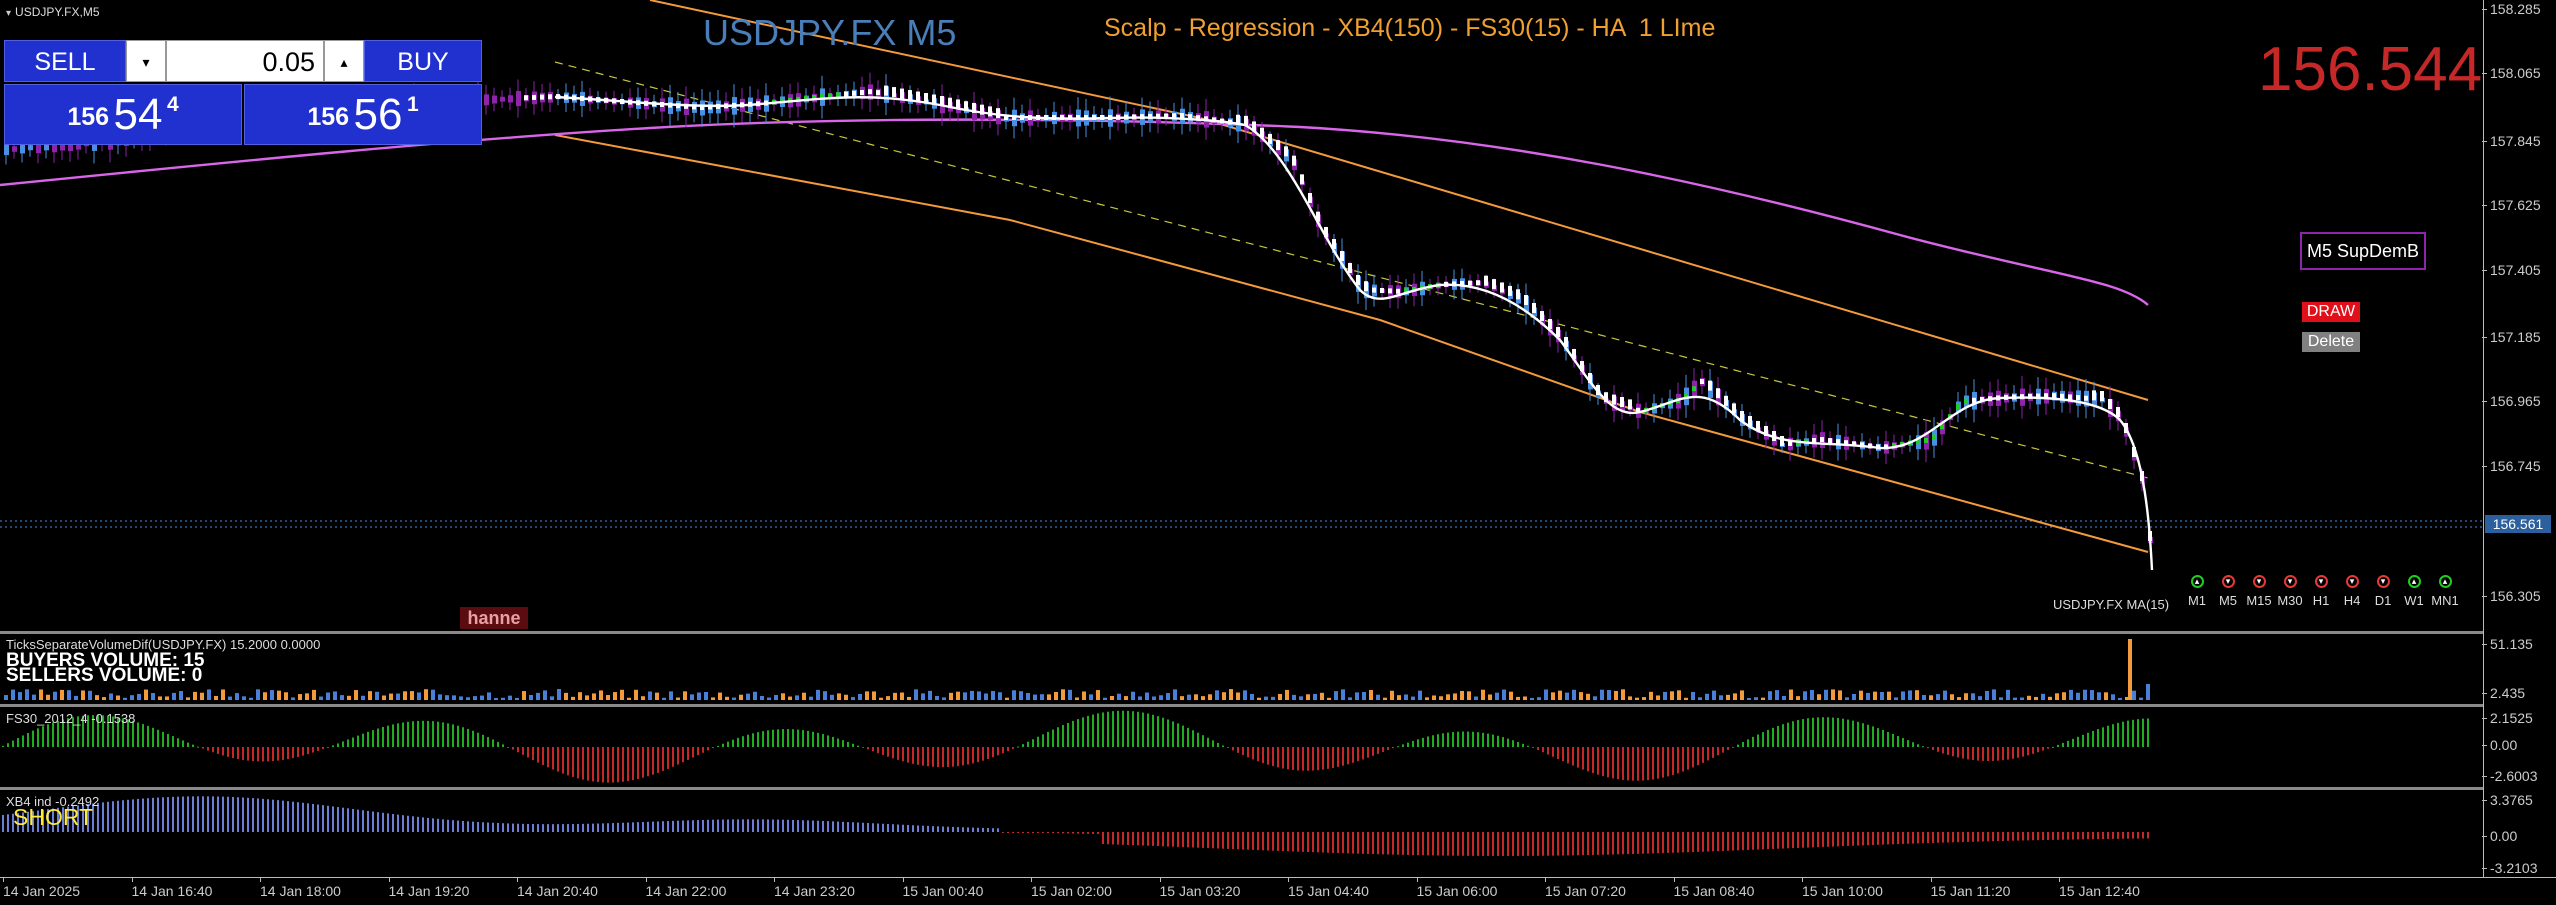 This screenshot has height=905, width=2556. What do you see at coordinates (510, 99) in the screenshot?
I see `candle-body` at bounding box center [510, 99].